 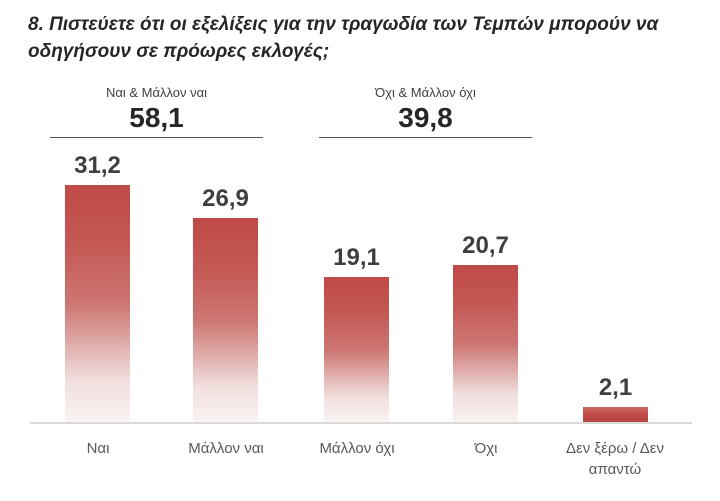 I want to click on bar-nai-value: 31,2, so click(x=97, y=165).